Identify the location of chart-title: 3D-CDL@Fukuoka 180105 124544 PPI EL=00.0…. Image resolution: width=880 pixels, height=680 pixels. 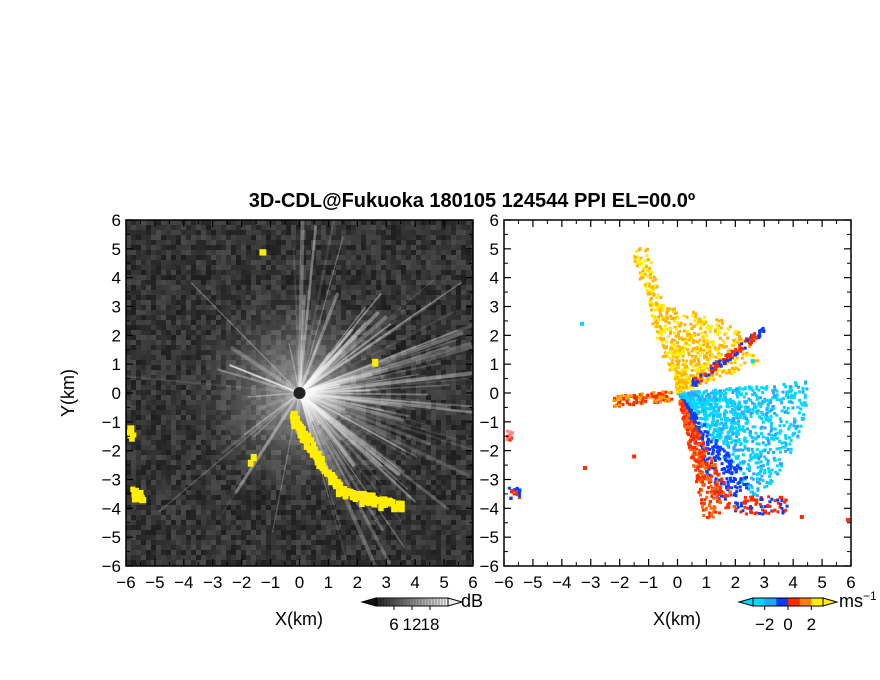
(472, 201).